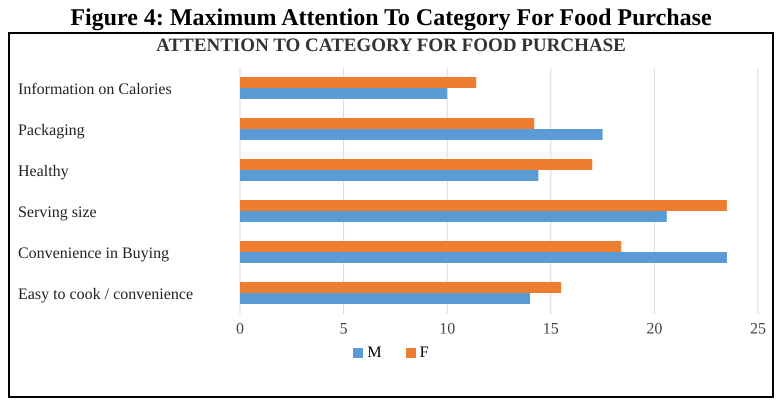 Image resolution: width=782 pixels, height=414 pixels. I want to click on x-tick-label: 15, so click(550, 329).